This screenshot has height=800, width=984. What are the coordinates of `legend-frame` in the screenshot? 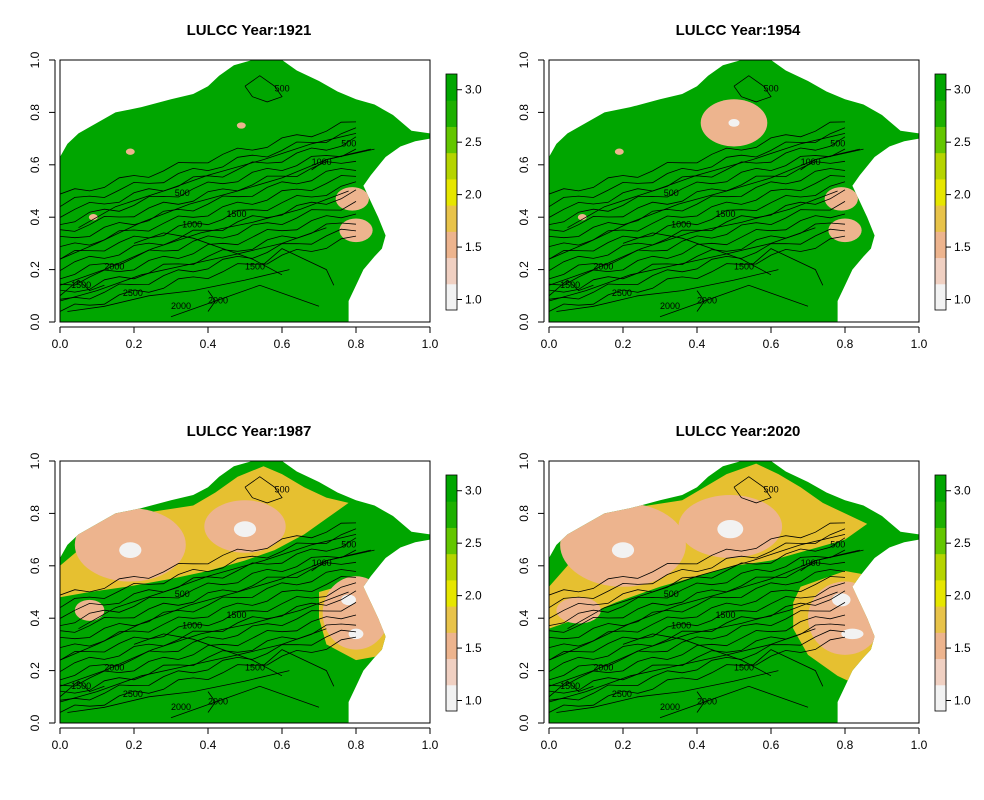 It's located at (451, 593).